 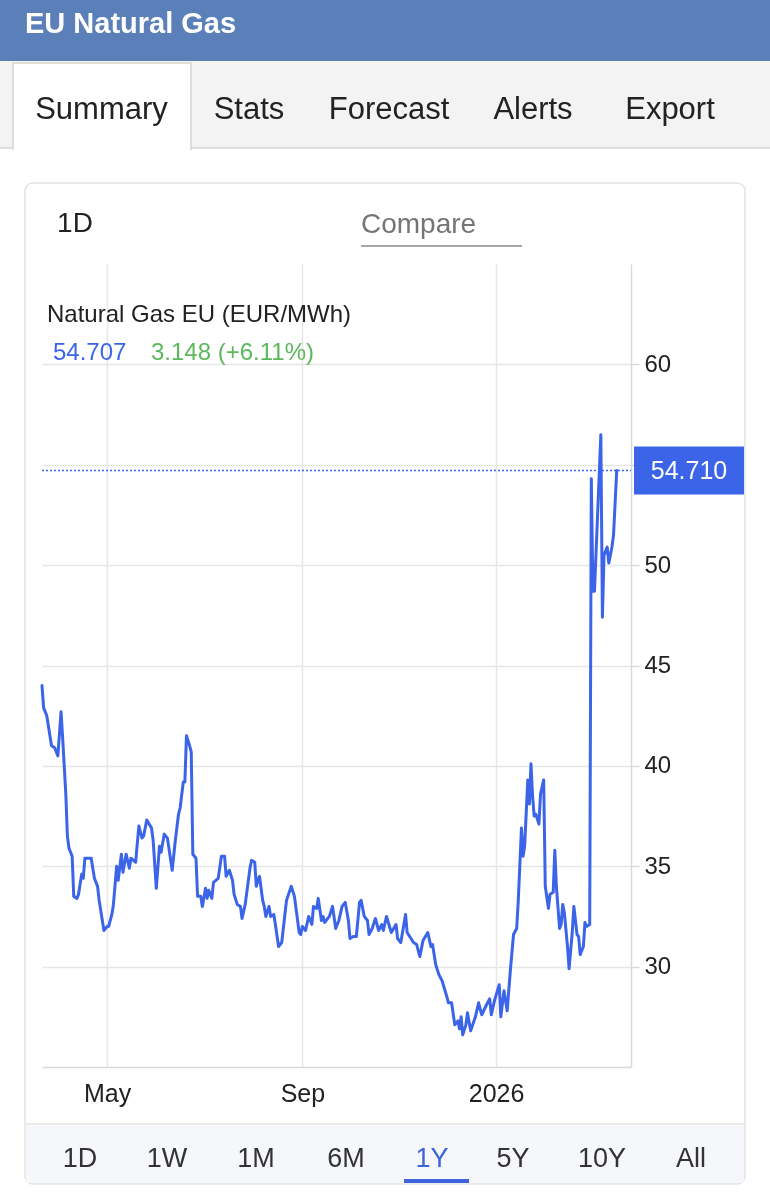 What do you see at coordinates (658, 865) in the screenshot?
I see `y-tick-label: 35` at bounding box center [658, 865].